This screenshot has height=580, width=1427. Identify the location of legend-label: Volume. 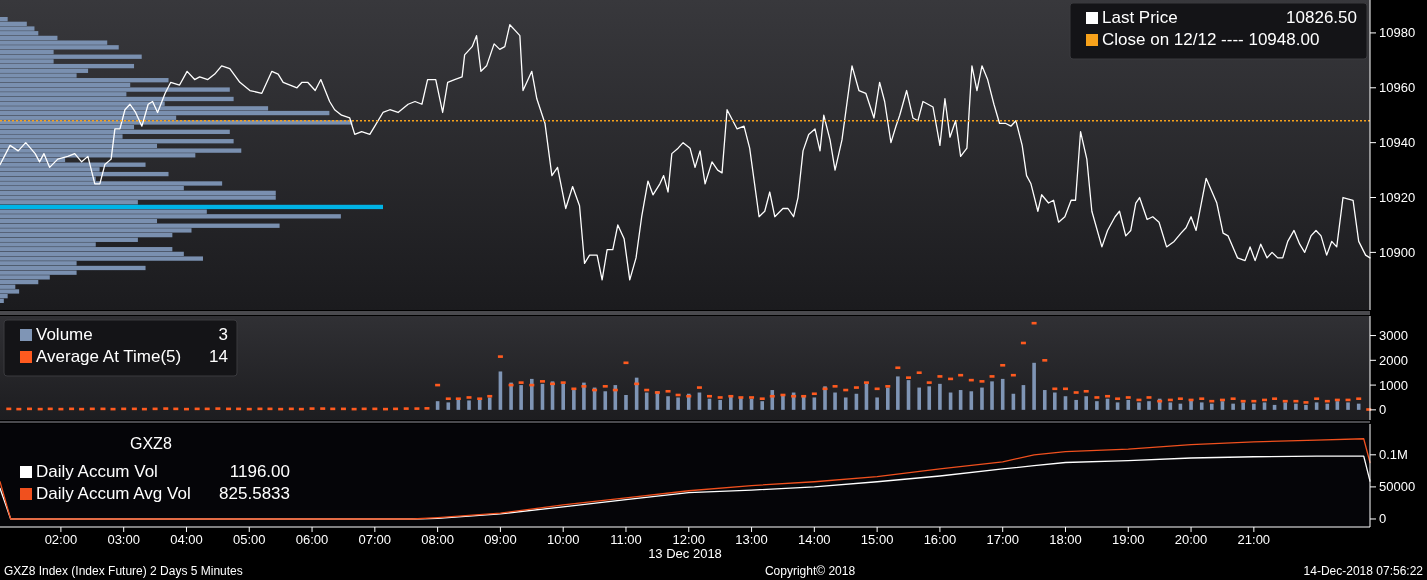
(64, 334).